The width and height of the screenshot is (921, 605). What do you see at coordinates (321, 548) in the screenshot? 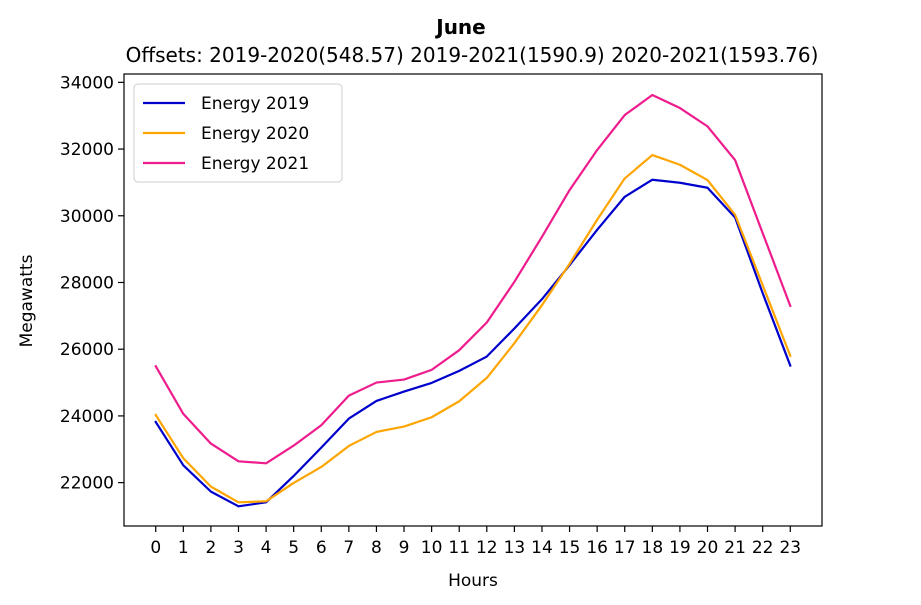
I see `x-tick-label: 6` at bounding box center [321, 548].